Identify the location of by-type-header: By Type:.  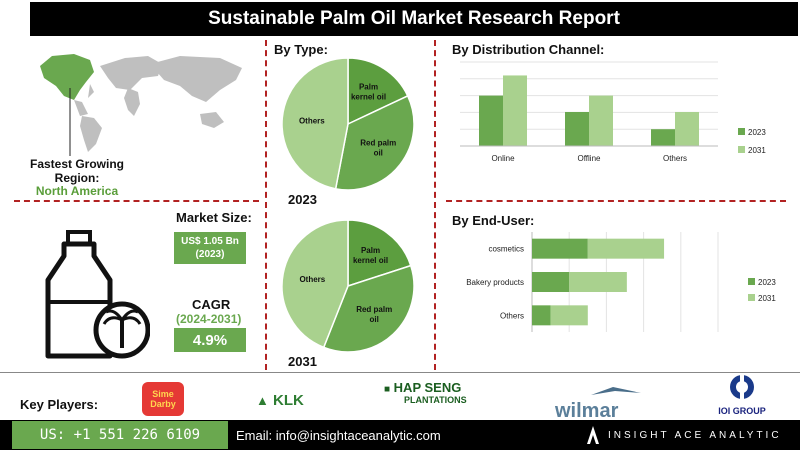
(301, 49).